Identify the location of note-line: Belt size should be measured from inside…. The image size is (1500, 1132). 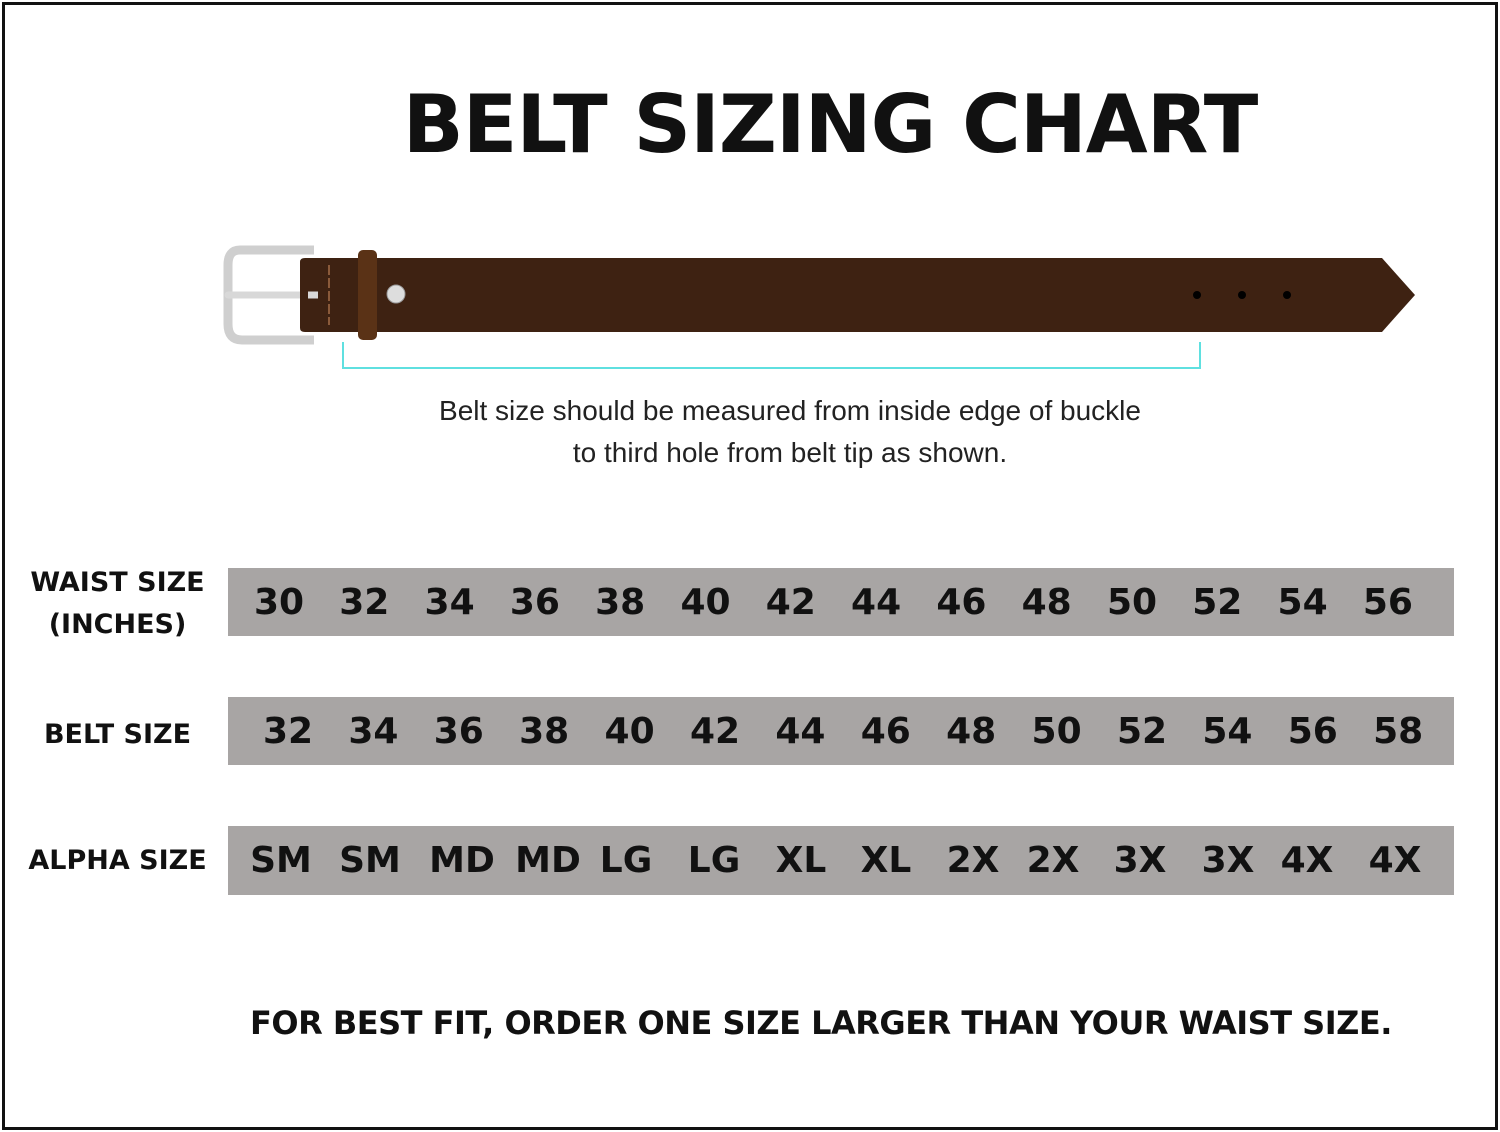
(790, 410).